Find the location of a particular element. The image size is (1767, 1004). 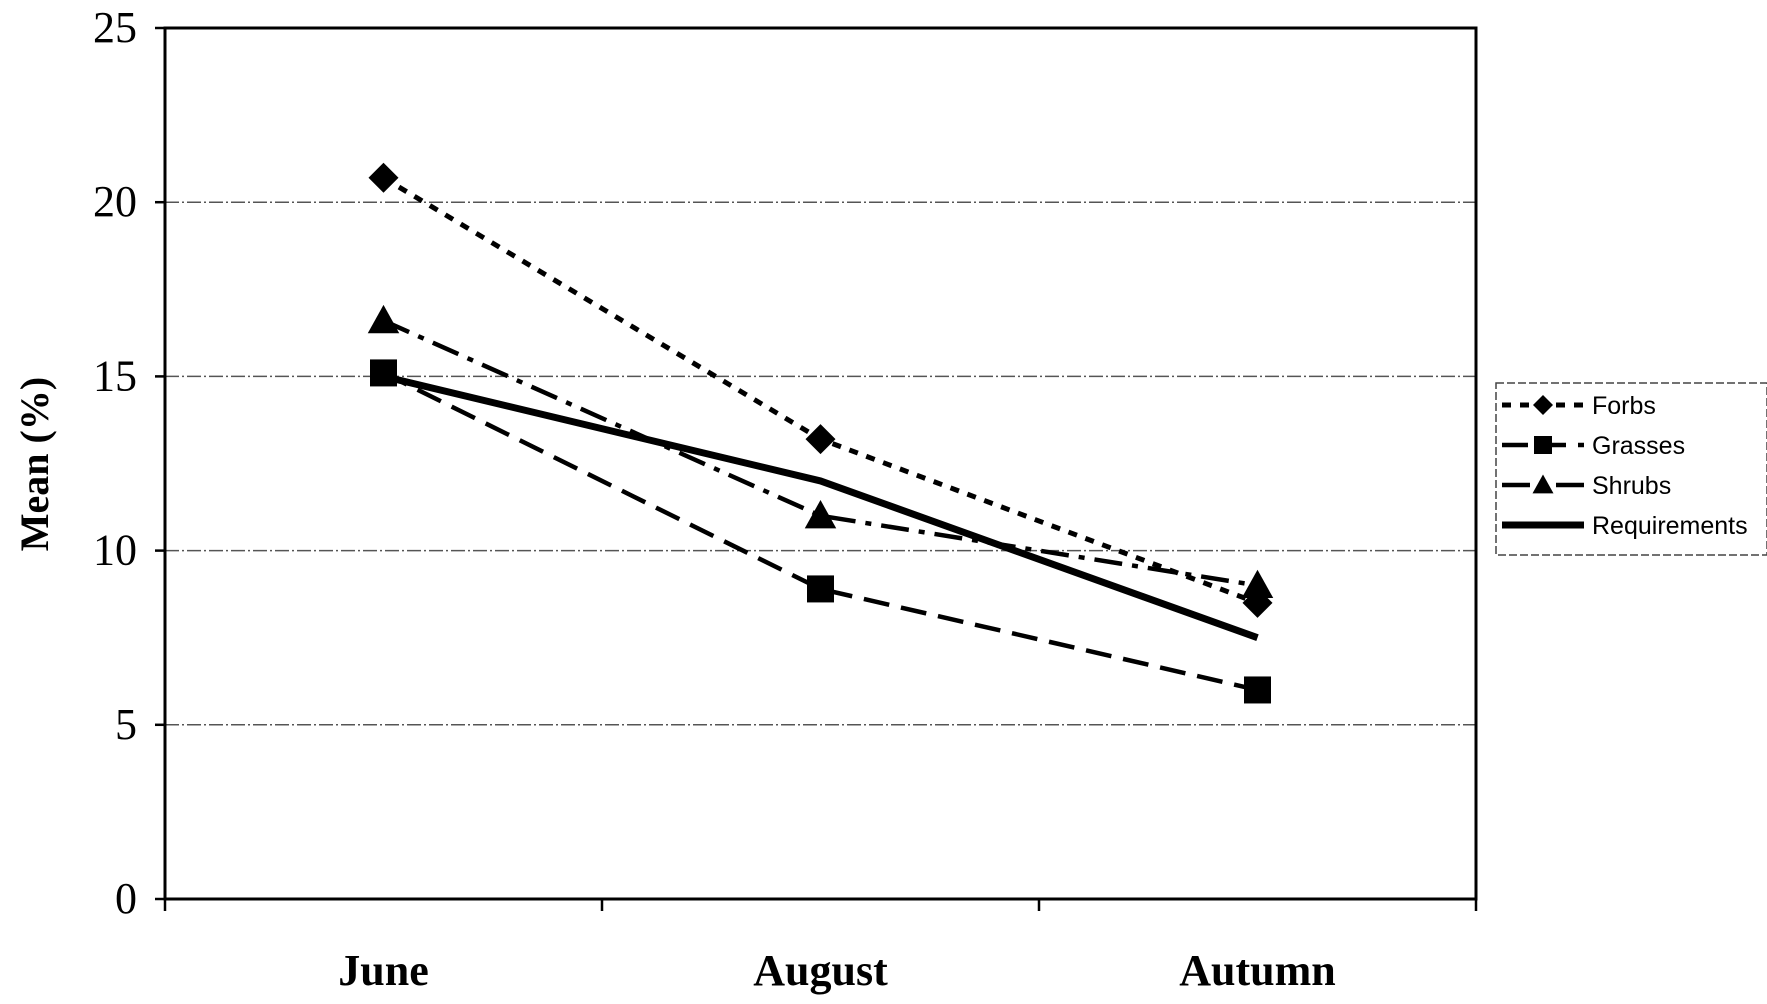

legend-label-forbs: Forbs is located at coordinates (1624, 406).